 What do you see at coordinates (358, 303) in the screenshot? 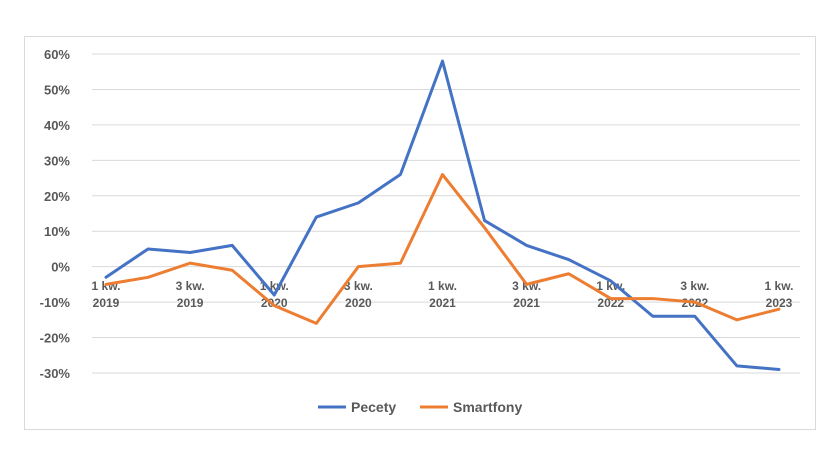
I see `x-tick-label: 2020` at bounding box center [358, 303].